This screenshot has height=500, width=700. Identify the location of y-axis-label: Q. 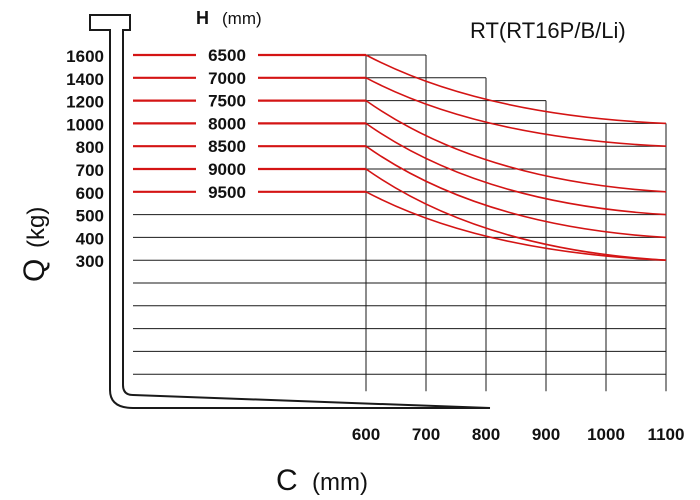
(34, 270).